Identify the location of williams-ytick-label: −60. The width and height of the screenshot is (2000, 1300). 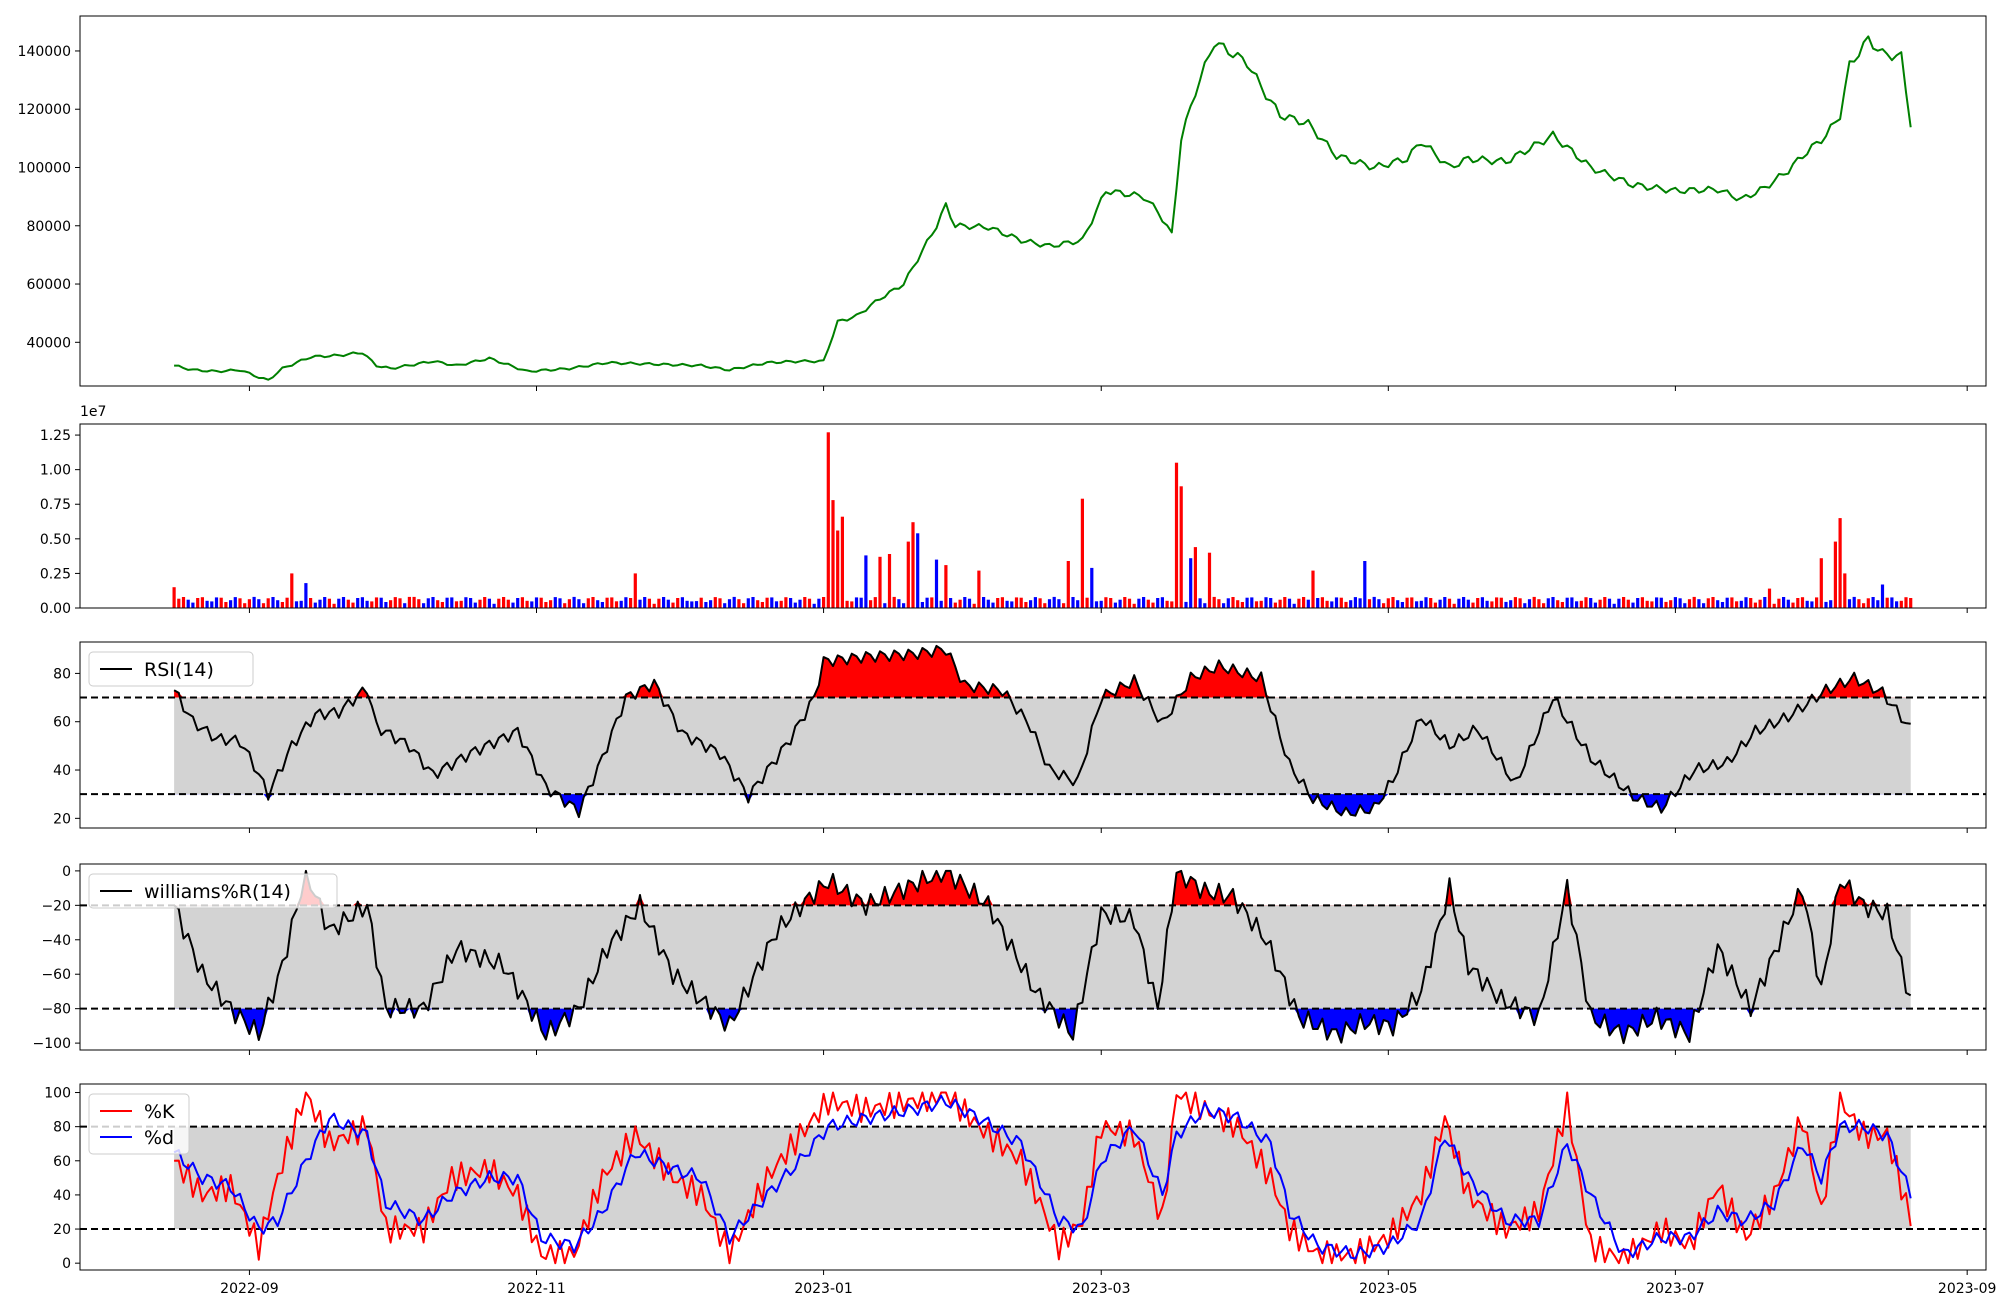
(56, 975).